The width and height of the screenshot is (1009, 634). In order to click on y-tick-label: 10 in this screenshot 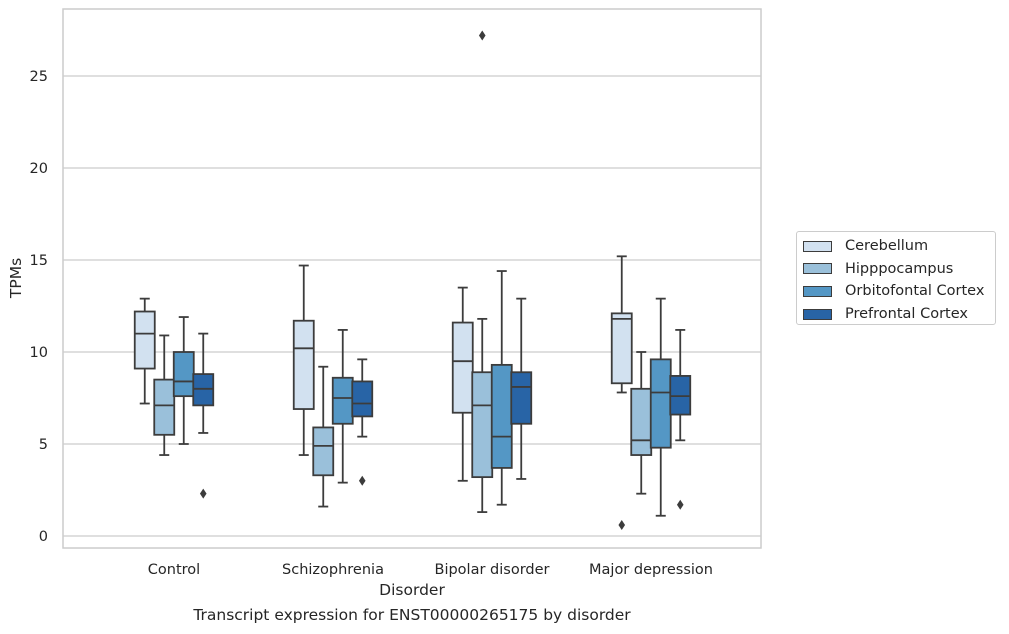, I will do `click(39, 353)`.